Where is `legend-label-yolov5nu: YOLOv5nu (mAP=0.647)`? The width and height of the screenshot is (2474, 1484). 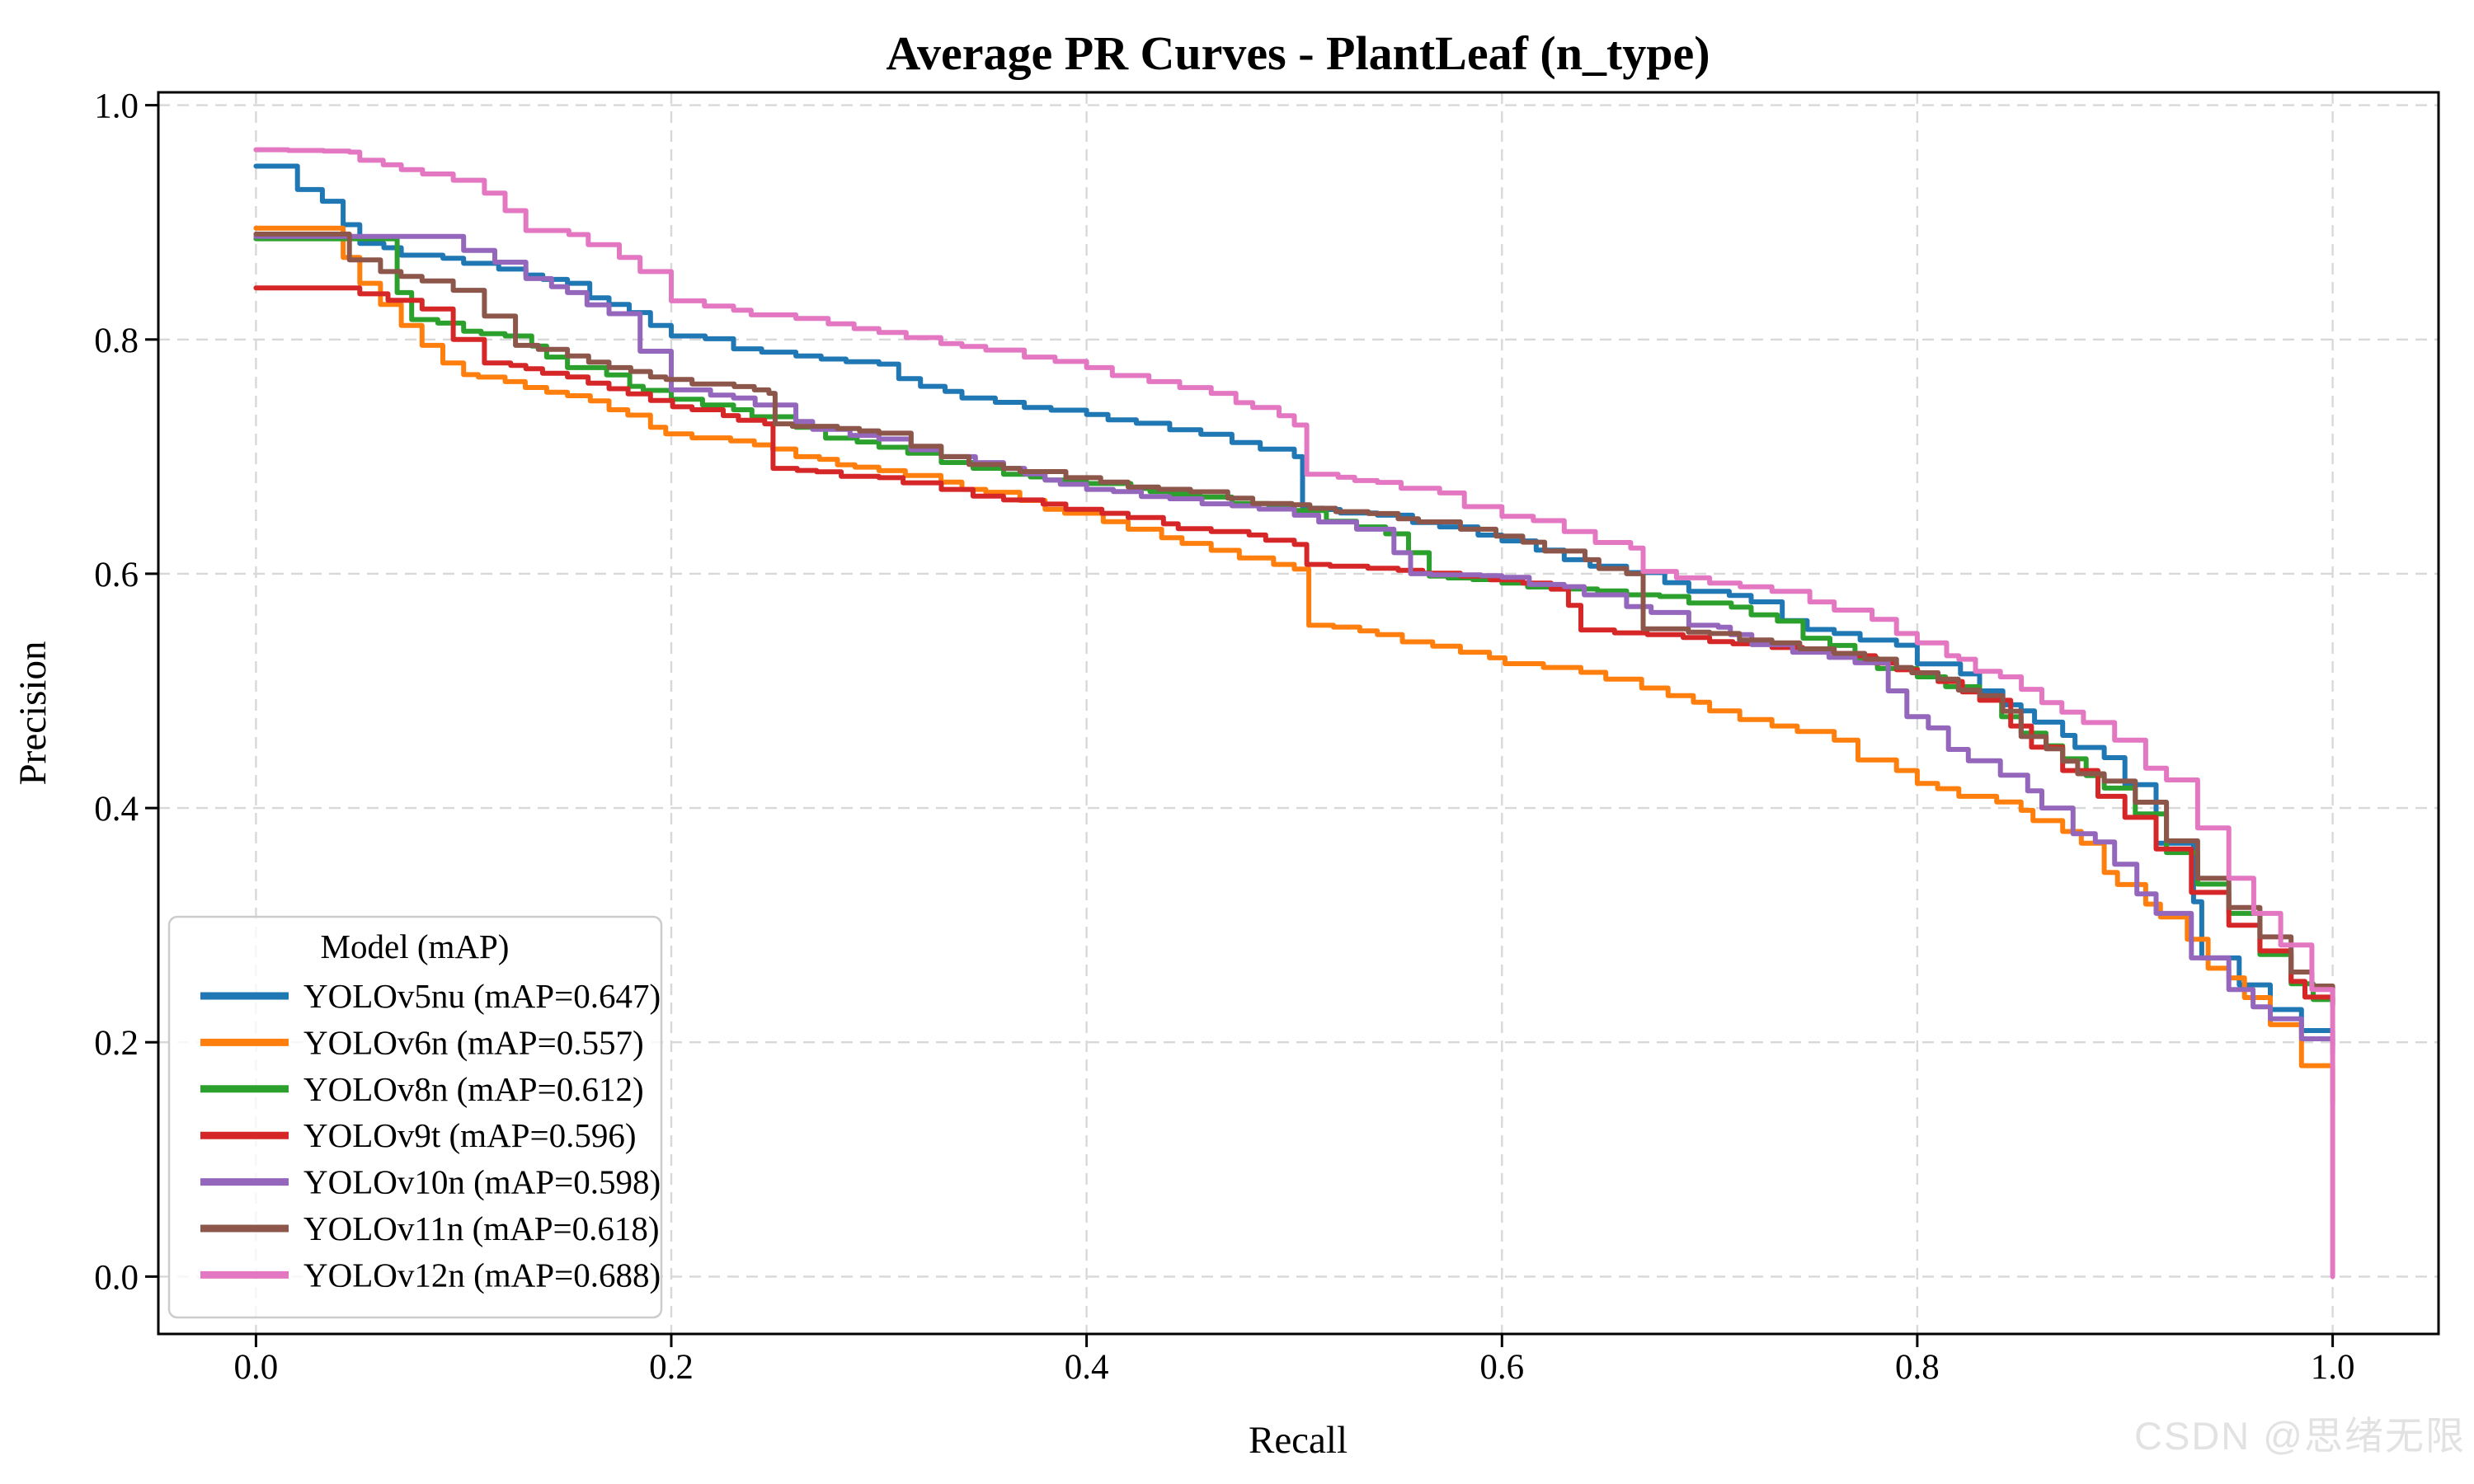
legend-label-yolov5nu: YOLOv5nu (mAP=0.647) is located at coordinates (482, 996).